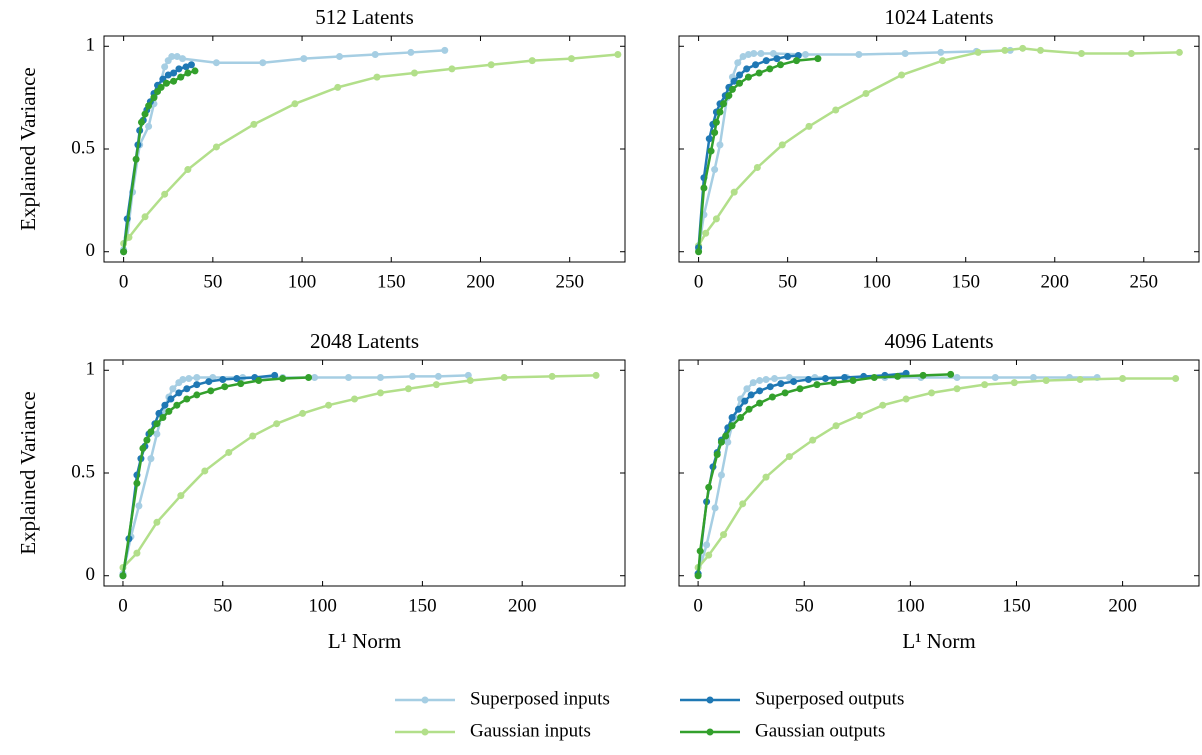 Image resolution: width=1202 pixels, height=755 pixels. I want to click on x-tick-label: 0, so click(699, 281).